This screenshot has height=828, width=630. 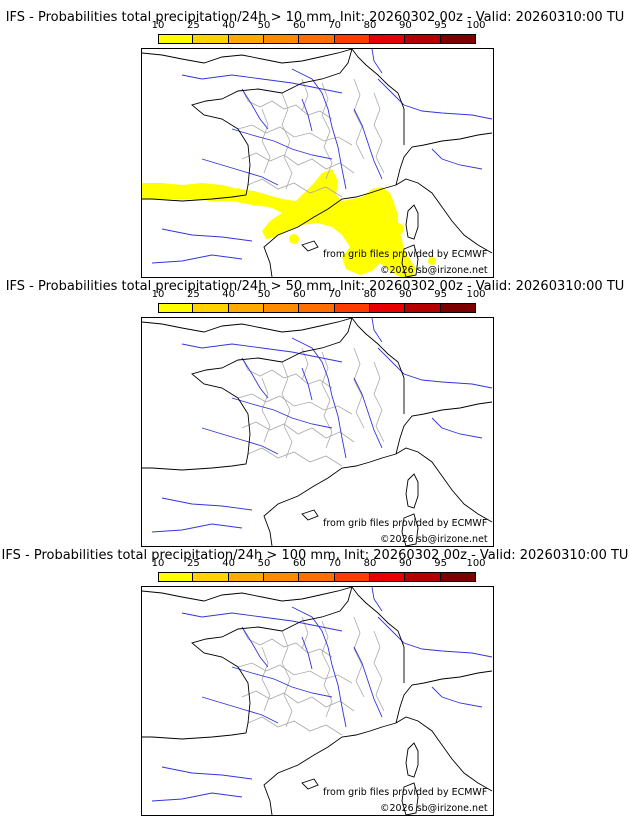 What do you see at coordinates (370, 294) in the screenshot?
I see `colorbar-tick-label: 80` at bounding box center [370, 294].